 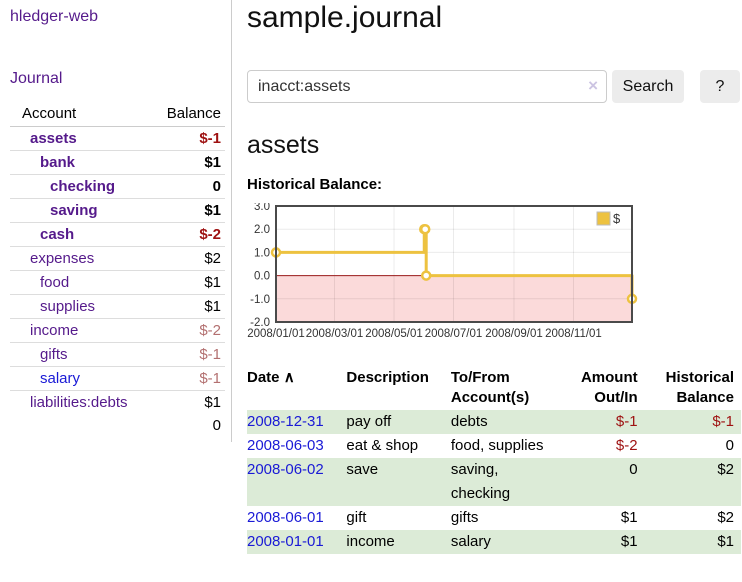 What do you see at coordinates (633, 469) in the screenshot?
I see `transaction-amount: 0` at bounding box center [633, 469].